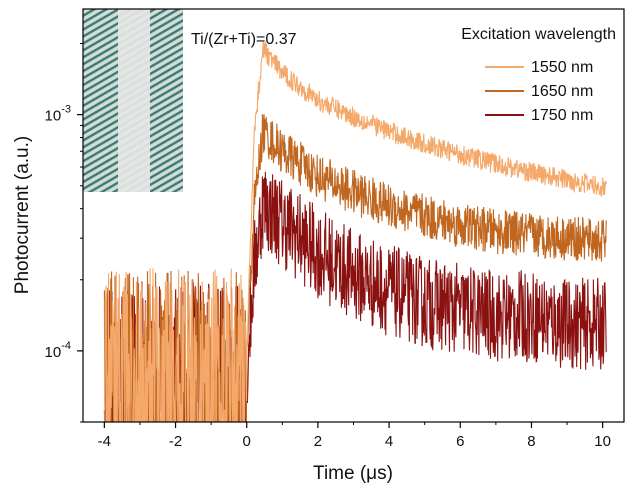 The height and width of the screenshot is (495, 632). Describe the element at coordinates (58, 114) in the screenshot. I see `y-tick-label: 10⁻³` at that location.